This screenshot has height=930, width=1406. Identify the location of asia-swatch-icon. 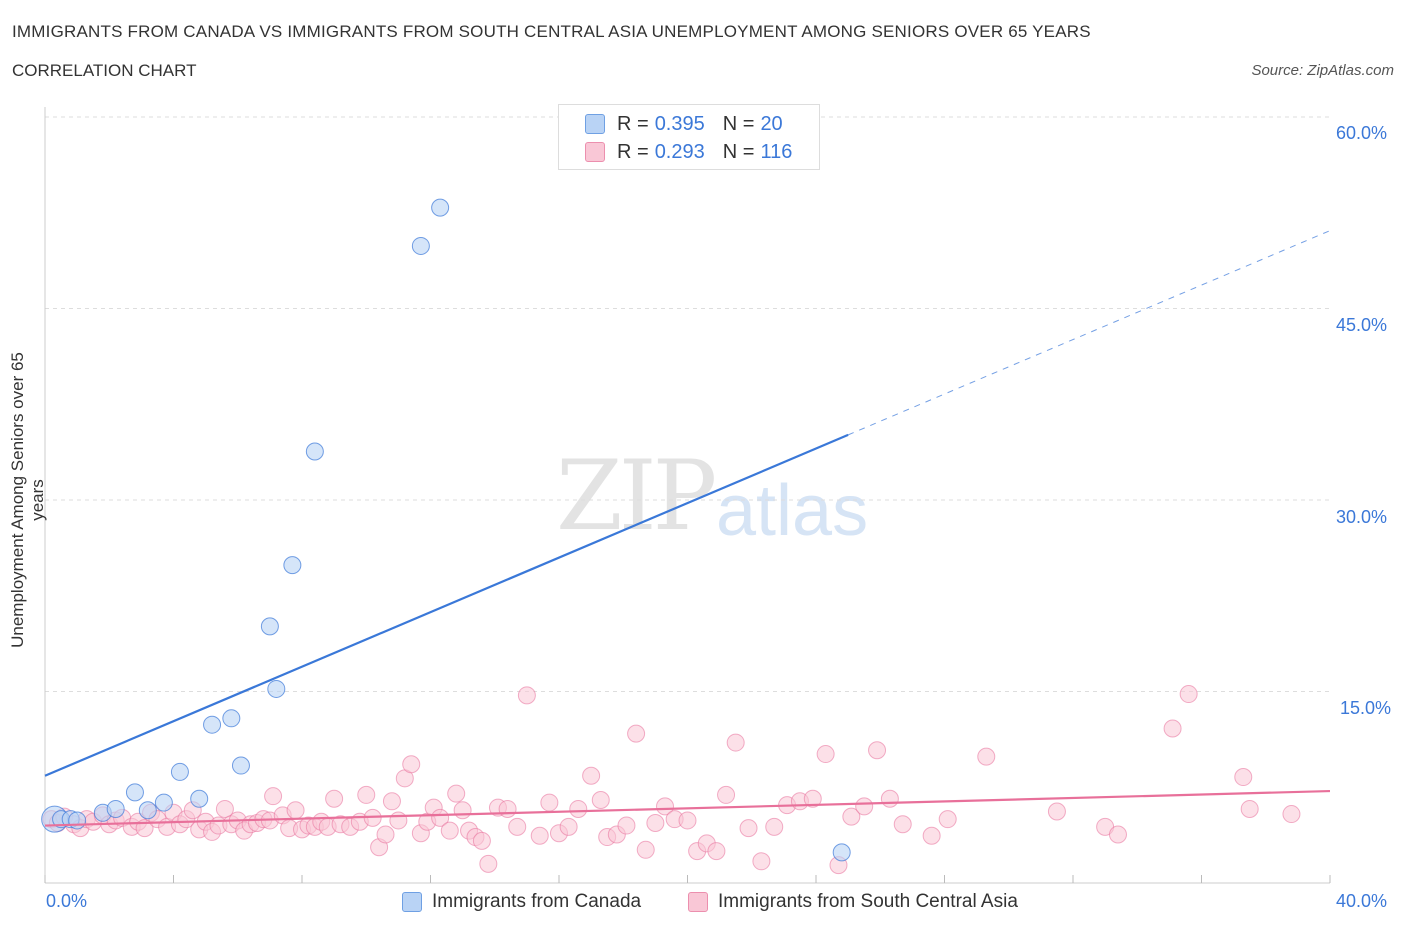
(595, 152).